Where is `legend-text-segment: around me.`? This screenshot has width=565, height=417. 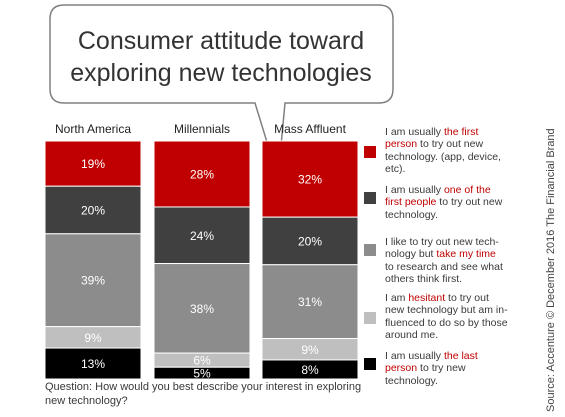
legend-text-segment: around me. is located at coordinates (412, 335).